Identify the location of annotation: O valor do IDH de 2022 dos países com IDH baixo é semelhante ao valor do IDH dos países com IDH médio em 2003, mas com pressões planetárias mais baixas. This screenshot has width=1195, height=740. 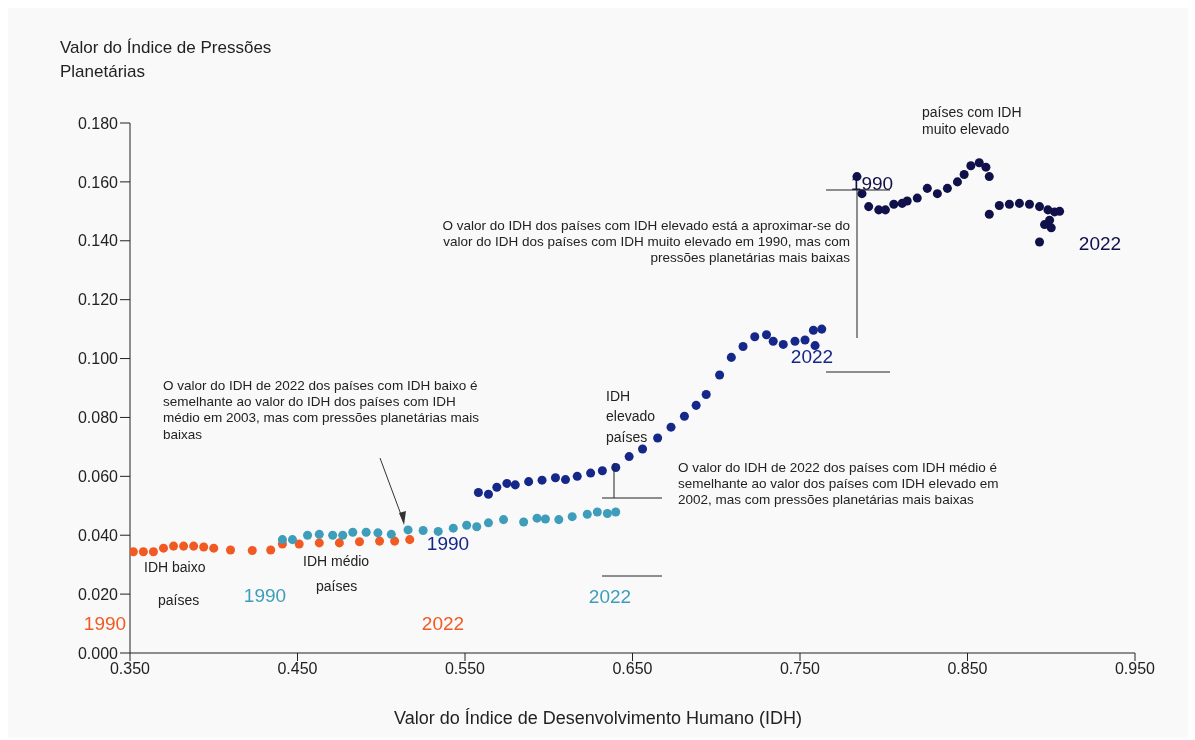
(321, 410).